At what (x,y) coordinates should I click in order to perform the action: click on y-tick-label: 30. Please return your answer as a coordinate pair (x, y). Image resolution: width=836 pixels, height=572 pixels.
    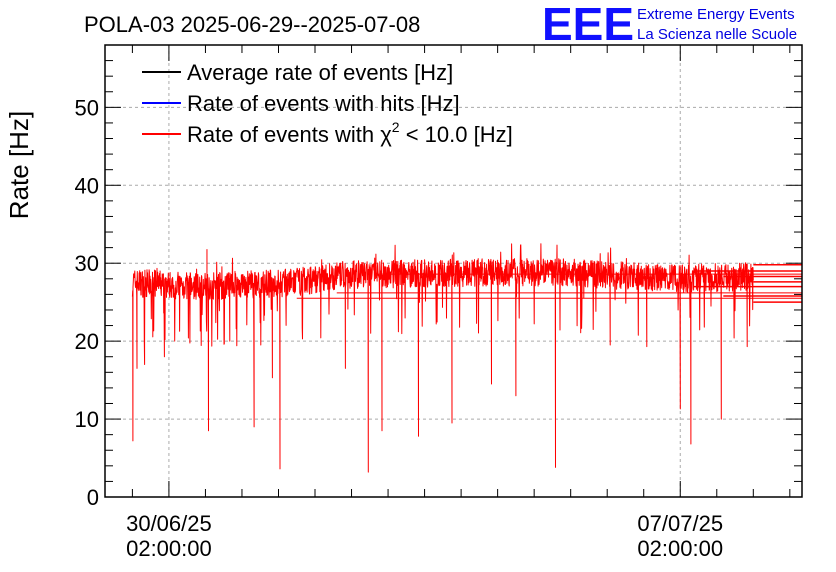
    Looking at the image, I should click on (87, 263).